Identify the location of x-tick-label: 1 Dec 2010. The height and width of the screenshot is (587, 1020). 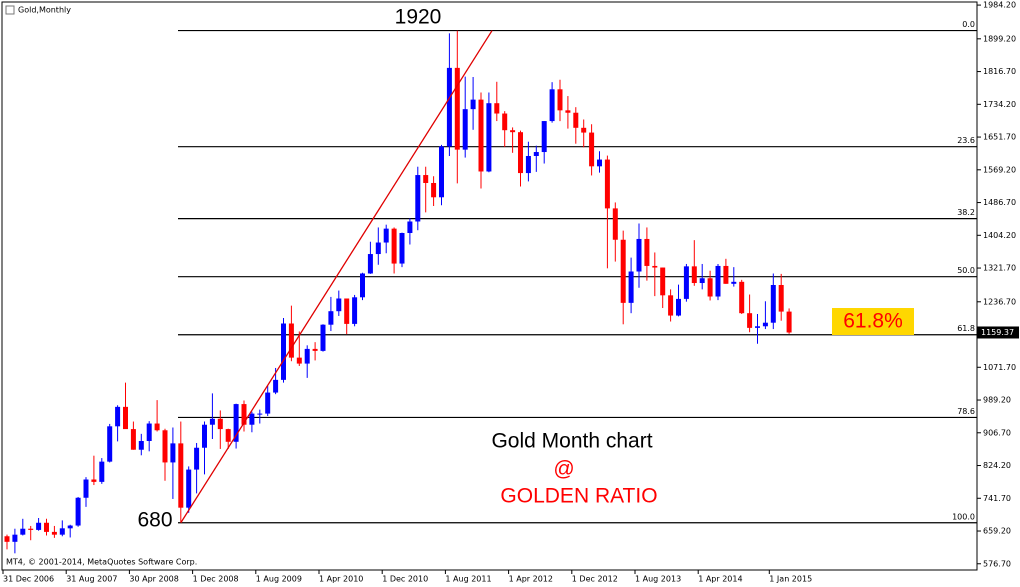
(405, 579).